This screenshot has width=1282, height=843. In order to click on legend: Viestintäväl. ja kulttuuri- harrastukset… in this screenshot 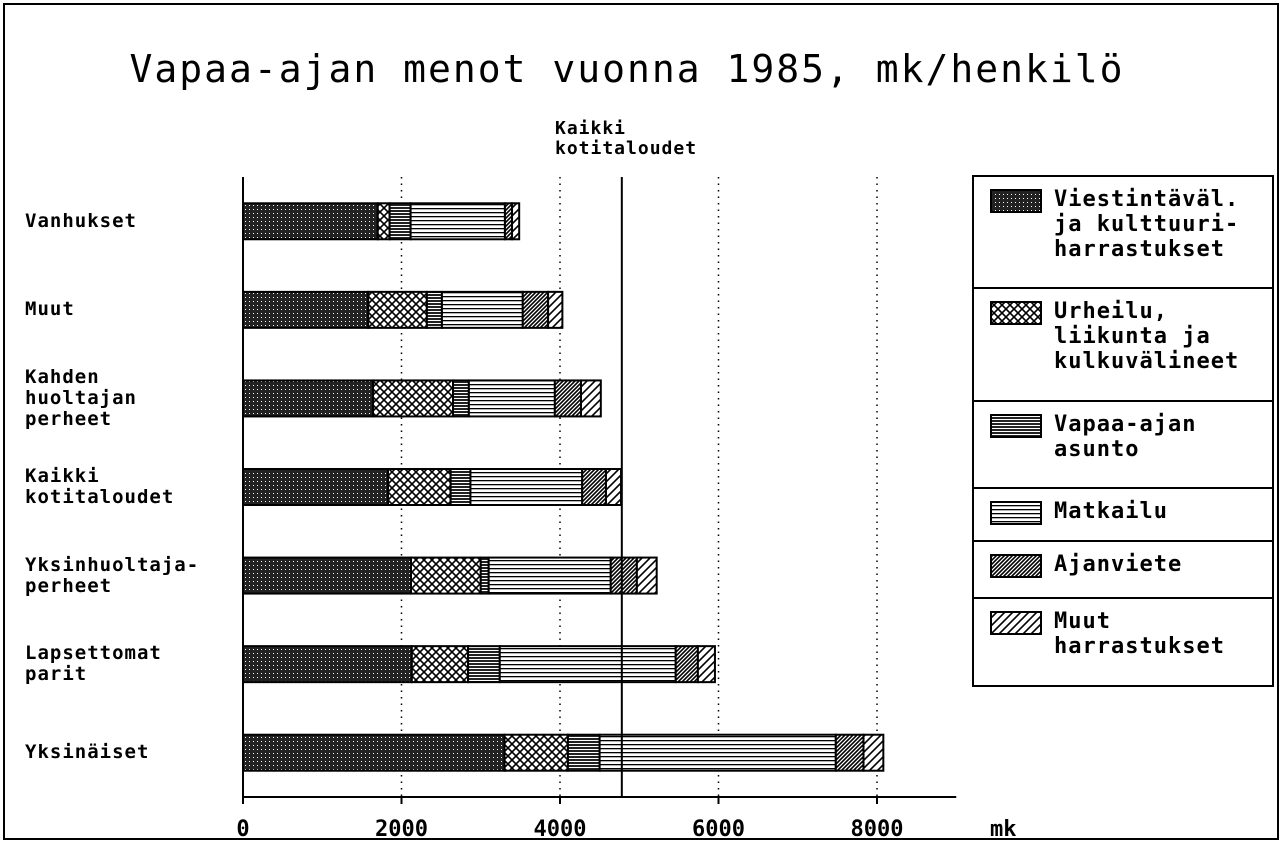, I will do `click(1123, 431)`.